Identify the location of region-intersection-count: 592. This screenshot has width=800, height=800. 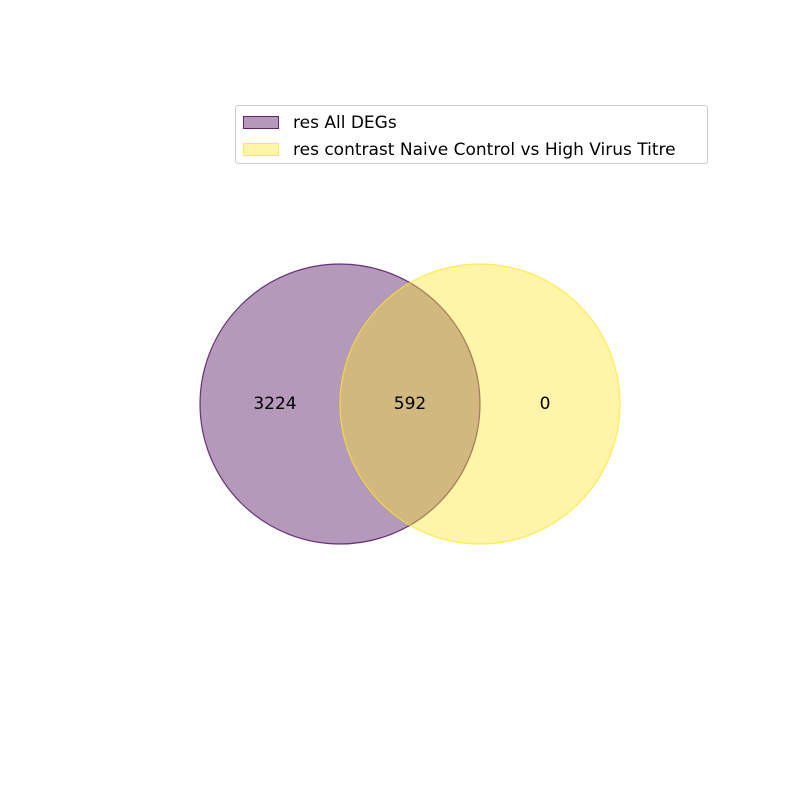
(410, 404).